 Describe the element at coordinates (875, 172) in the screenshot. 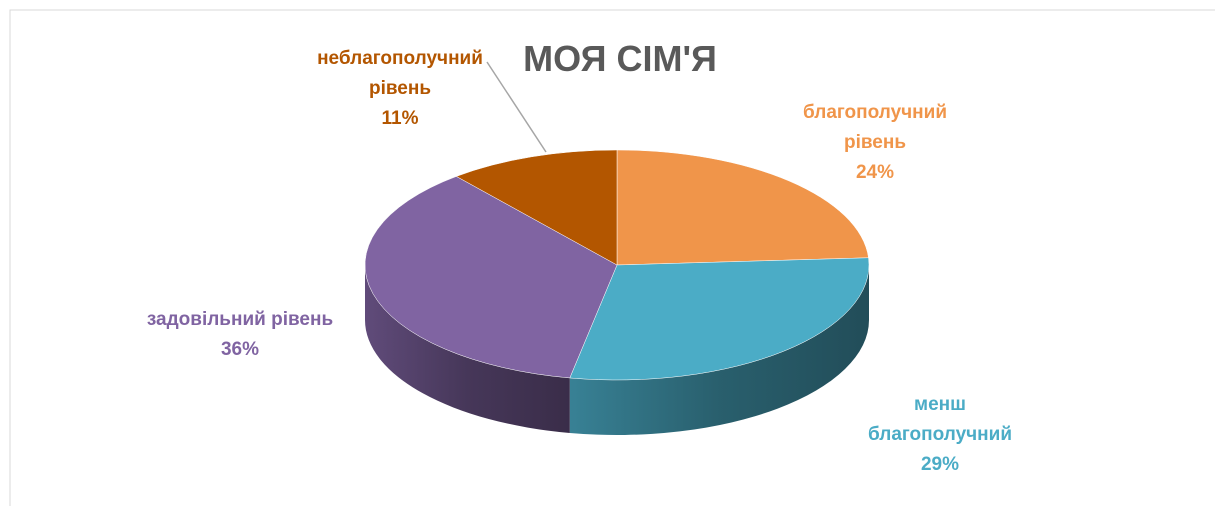

I see `slice-value-label: 24%` at that location.